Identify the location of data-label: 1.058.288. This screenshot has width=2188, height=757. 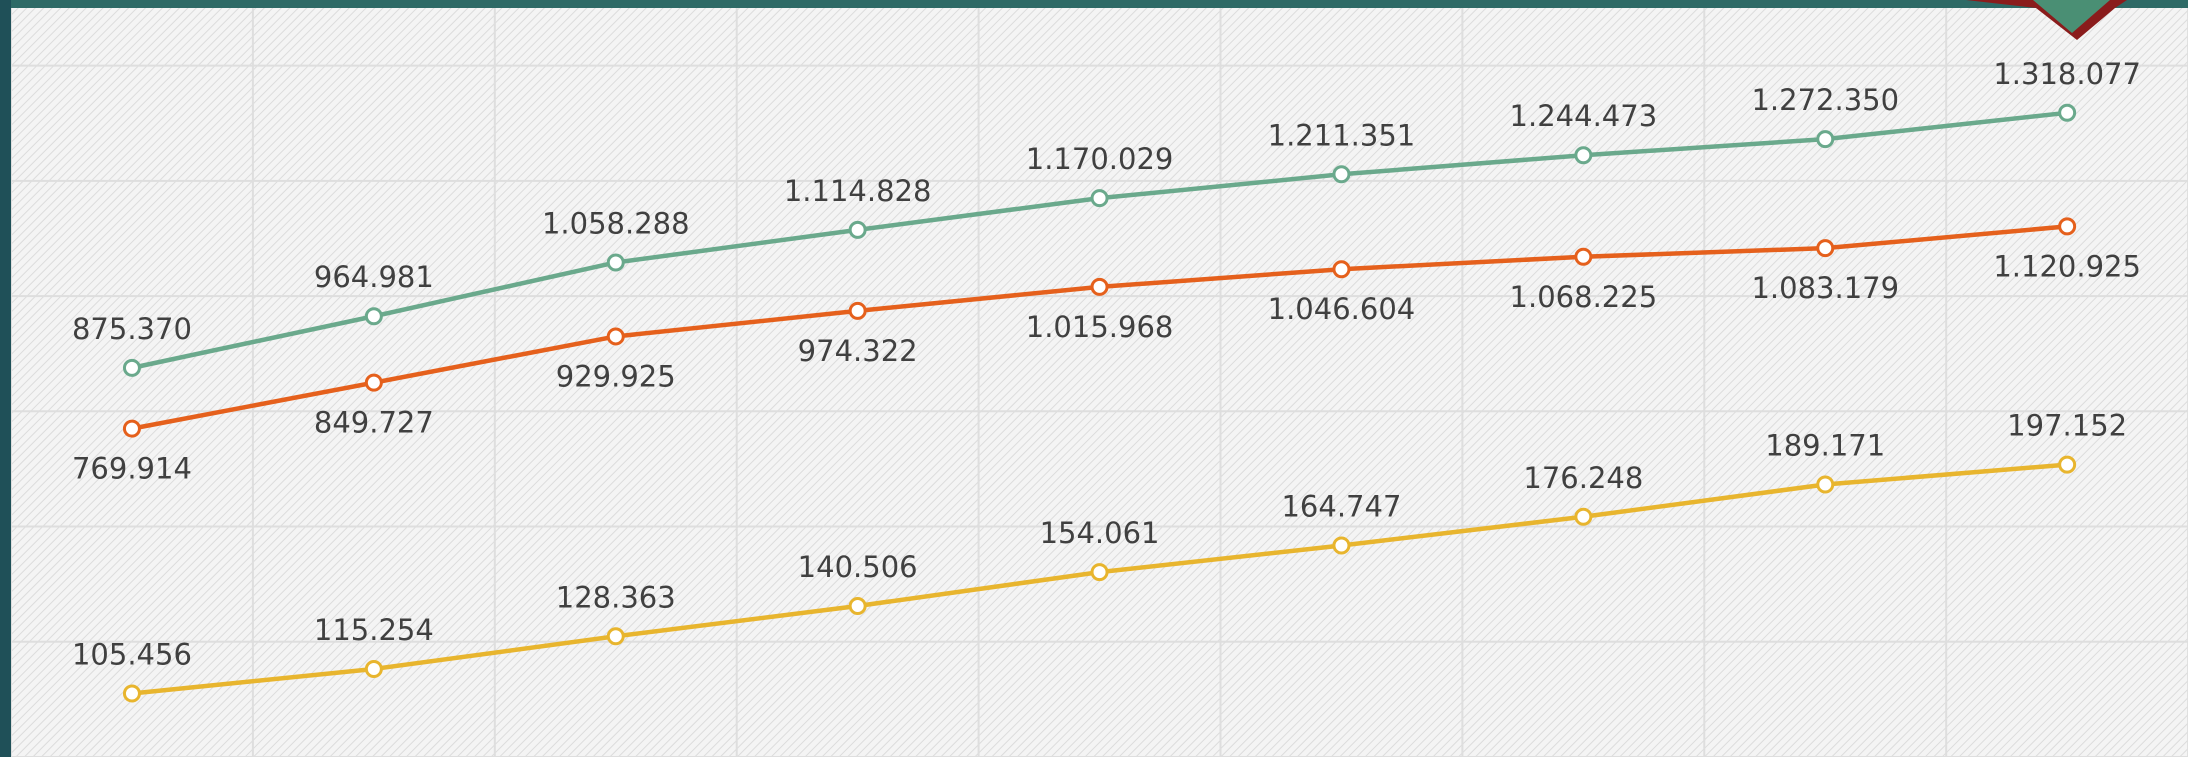
(616, 223).